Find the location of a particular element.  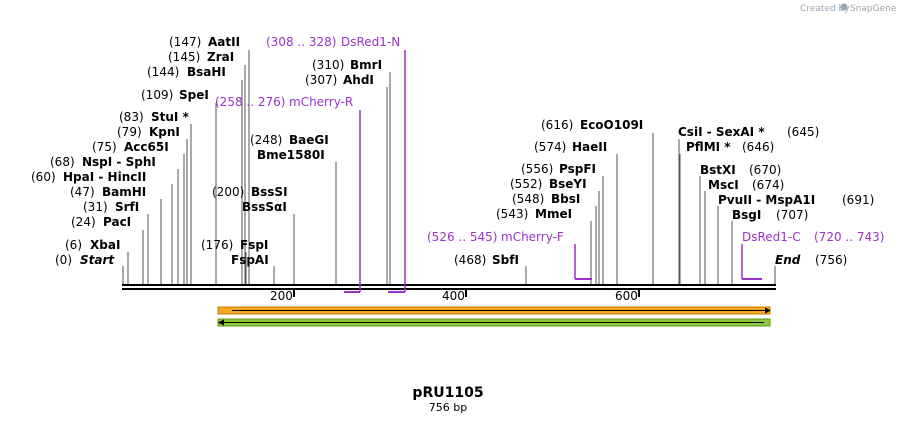

site-bmri-pos: (310) is located at coordinates (328, 65).